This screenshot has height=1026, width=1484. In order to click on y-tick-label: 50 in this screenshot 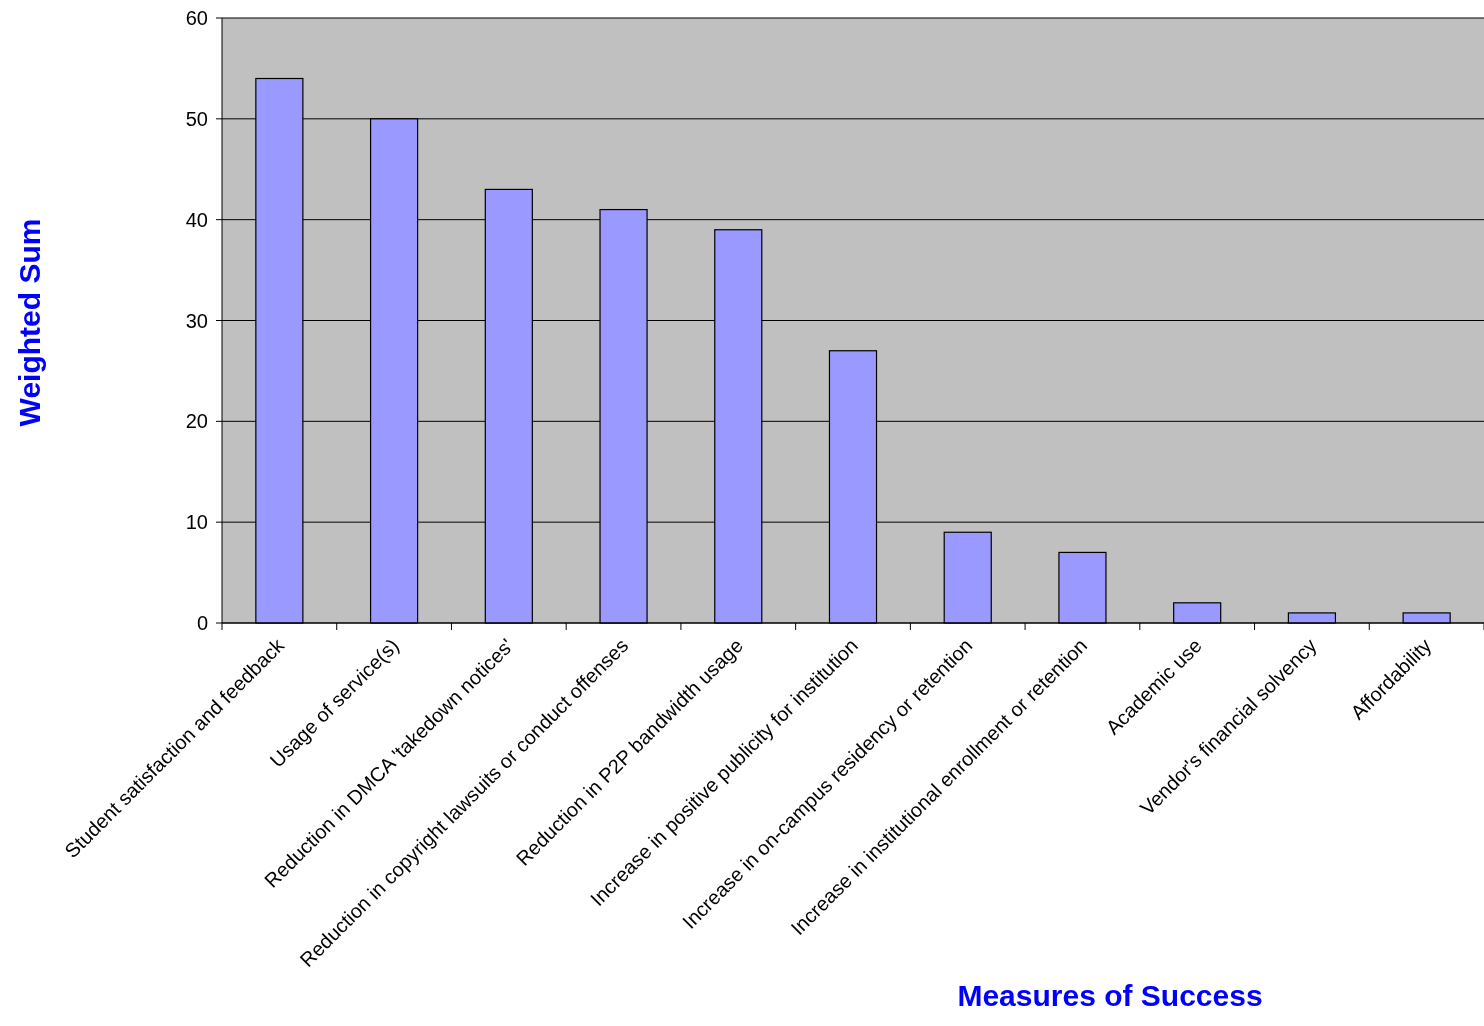, I will do `click(196, 118)`.